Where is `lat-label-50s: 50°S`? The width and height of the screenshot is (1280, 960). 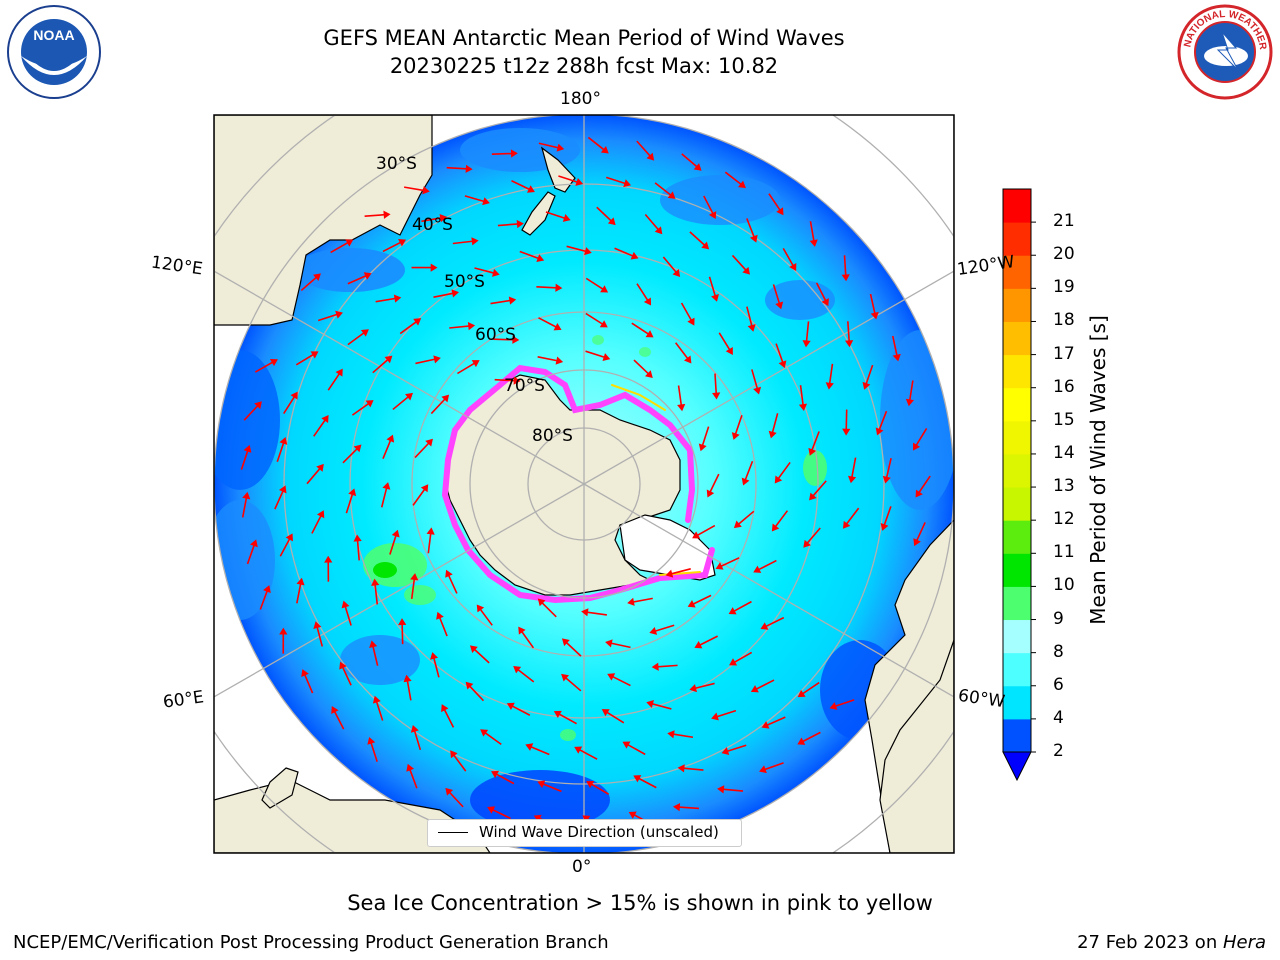 lat-label-50s: 50°S is located at coordinates (464, 282).